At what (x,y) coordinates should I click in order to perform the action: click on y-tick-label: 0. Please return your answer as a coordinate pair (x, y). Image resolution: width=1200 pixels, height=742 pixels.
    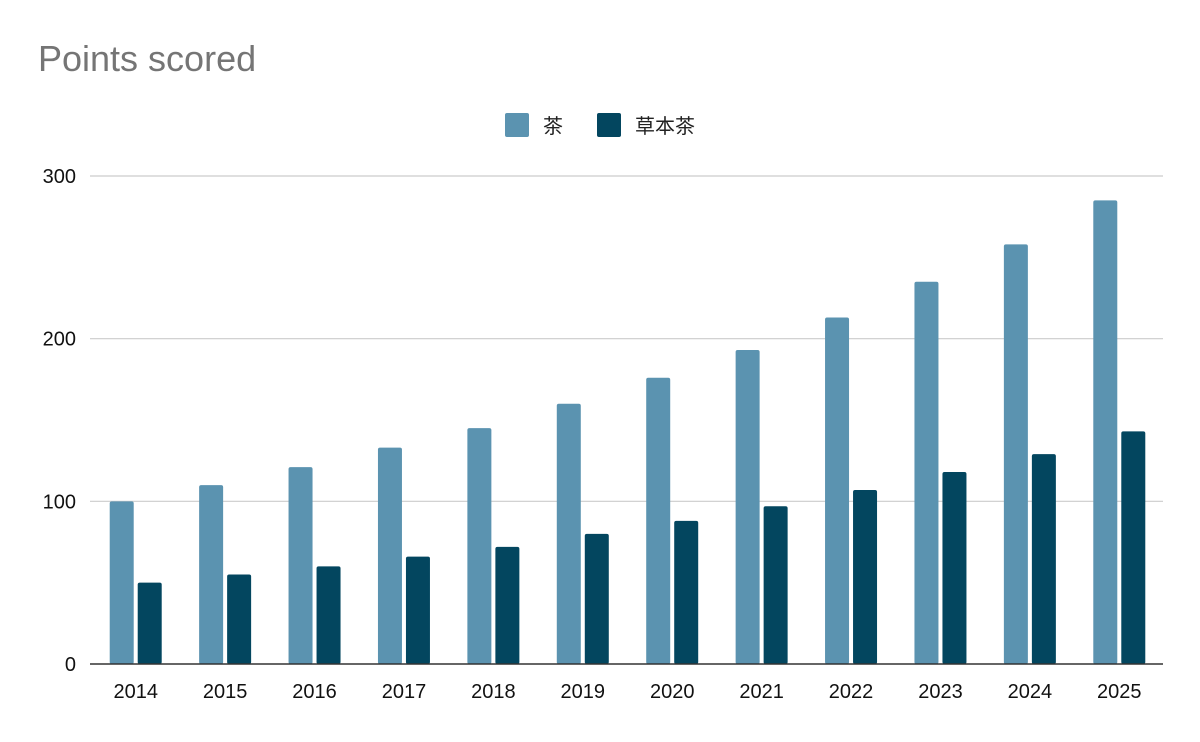
    Looking at the image, I should click on (70, 665).